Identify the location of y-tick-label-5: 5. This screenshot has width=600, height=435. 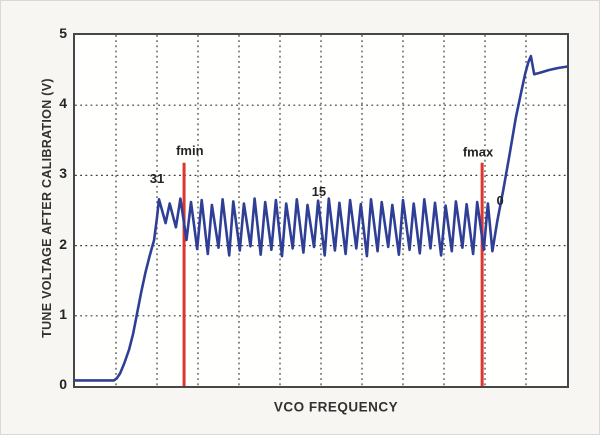
(63, 33).